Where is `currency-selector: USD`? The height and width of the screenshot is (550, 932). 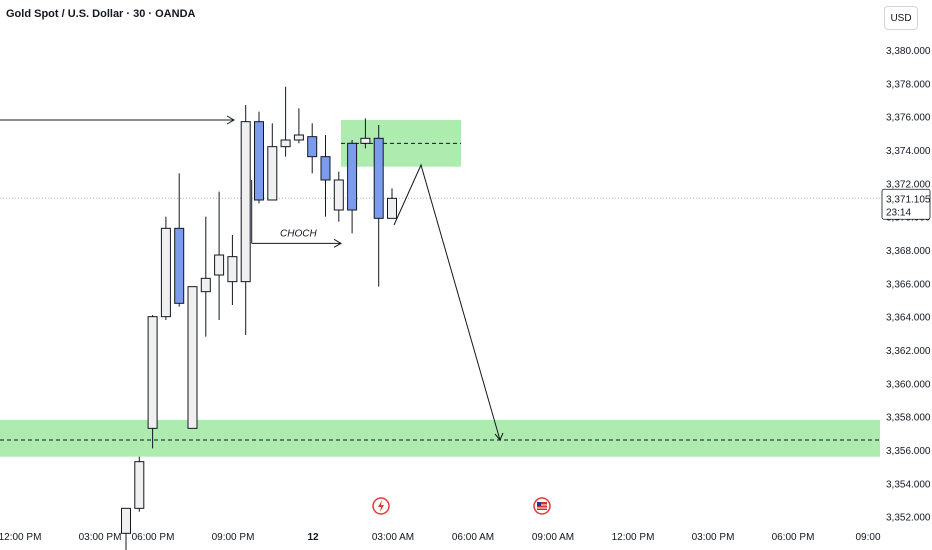 currency-selector: USD is located at coordinates (901, 18).